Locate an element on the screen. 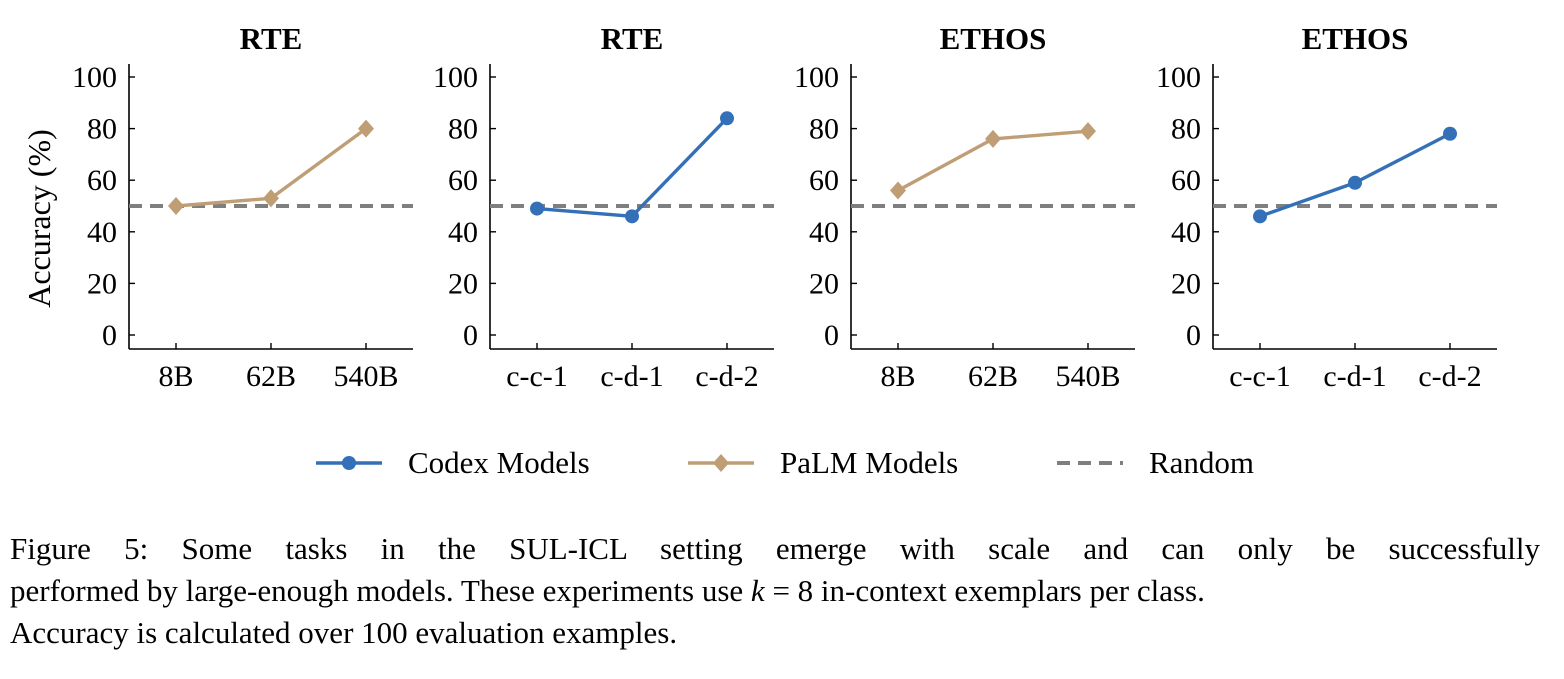  legend-item-palm-models: PaLM Models is located at coordinates (823, 462).